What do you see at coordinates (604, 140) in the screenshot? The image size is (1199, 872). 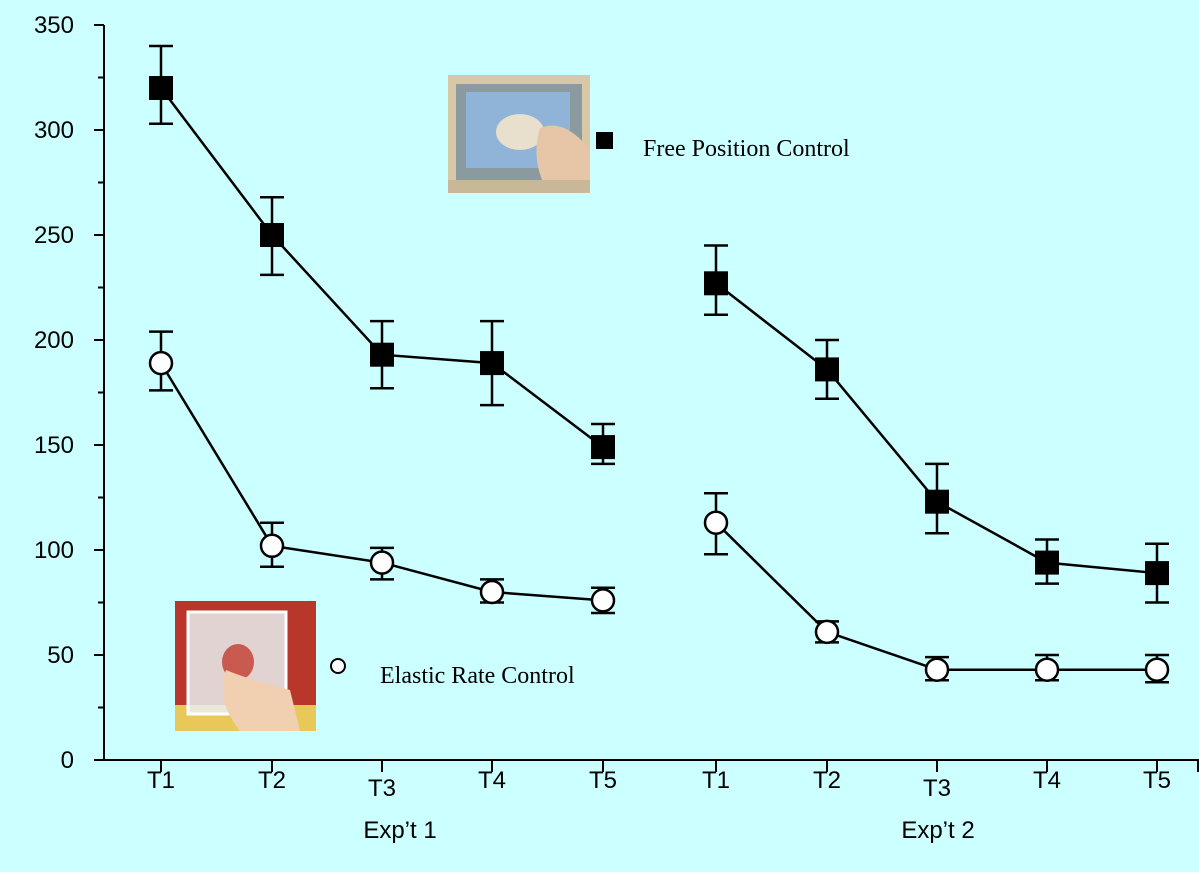 I see `legend-marker-square` at bounding box center [604, 140].